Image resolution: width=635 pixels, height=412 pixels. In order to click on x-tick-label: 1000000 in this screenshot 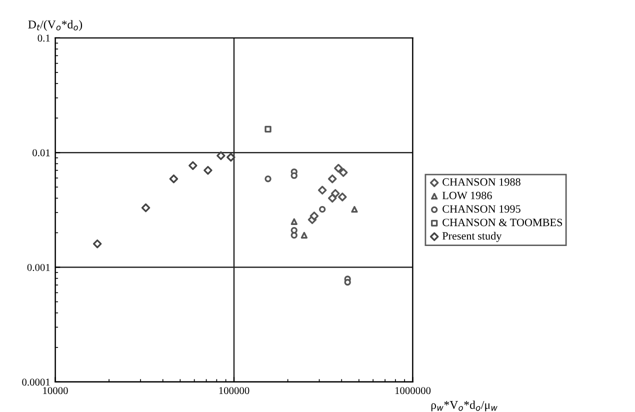, I will do `click(413, 390)`.